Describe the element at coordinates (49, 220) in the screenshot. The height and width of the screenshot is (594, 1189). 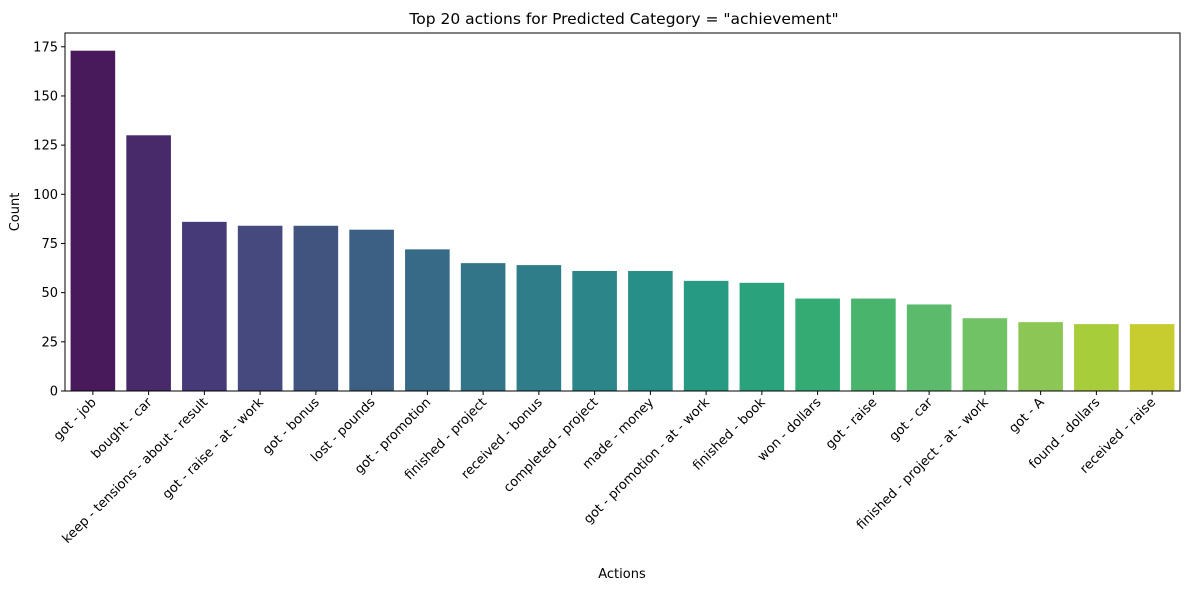
I see `y-axis-ticks: 0 25 50 75 100 125 150 175` at that location.